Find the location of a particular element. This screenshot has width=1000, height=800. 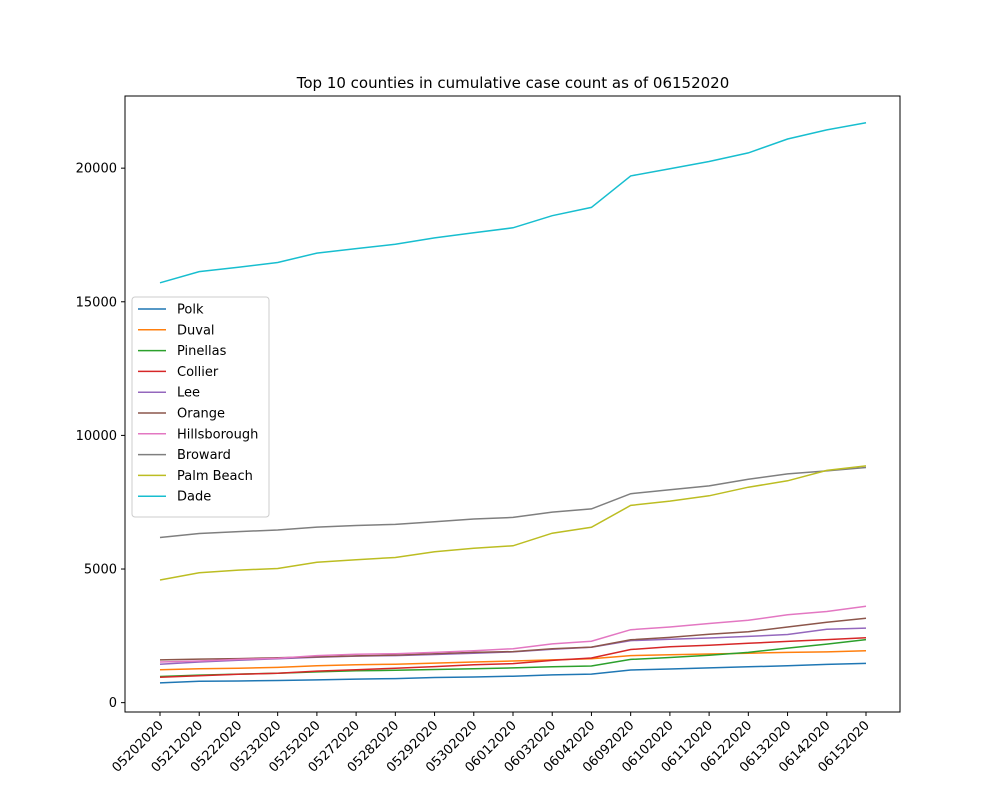

series-line-collier is located at coordinates (513, 657).